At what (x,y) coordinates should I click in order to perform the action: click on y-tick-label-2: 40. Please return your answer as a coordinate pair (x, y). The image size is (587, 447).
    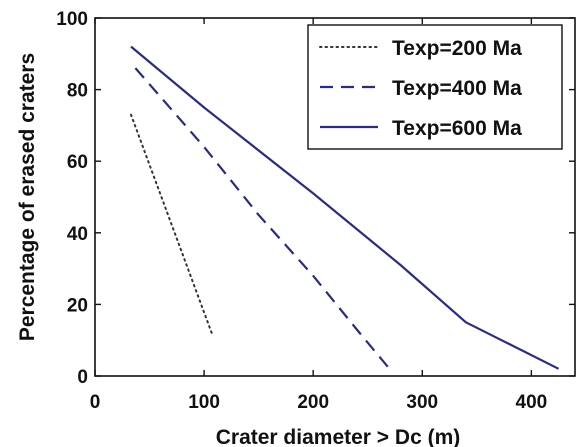
    Looking at the image, I should click on (77, 234).